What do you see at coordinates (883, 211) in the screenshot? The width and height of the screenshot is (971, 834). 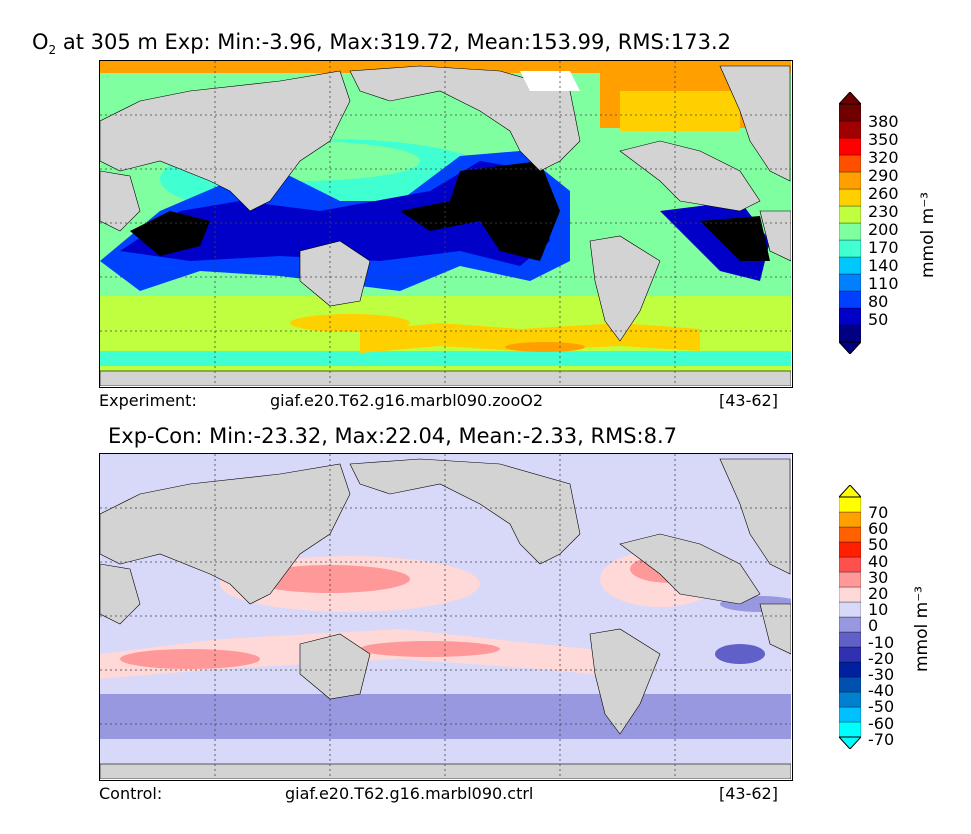 I see `top-tick: 230` at bounding box center [883, 211].